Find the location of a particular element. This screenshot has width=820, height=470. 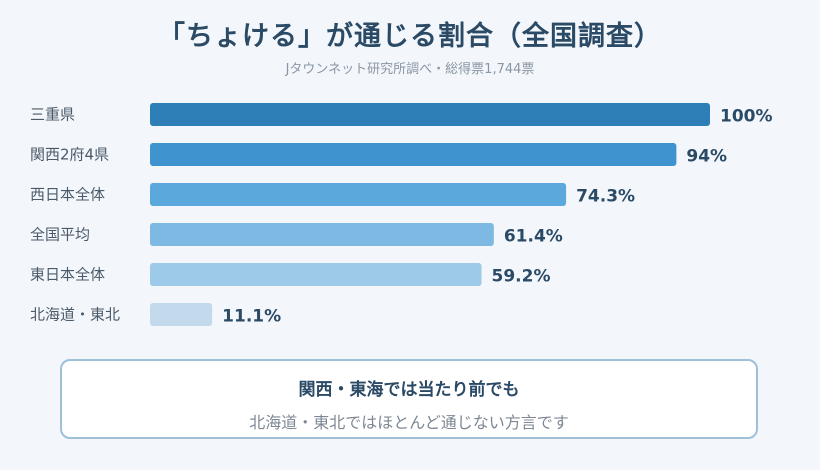

value-label: 94% is located at coordinates (706, 157).